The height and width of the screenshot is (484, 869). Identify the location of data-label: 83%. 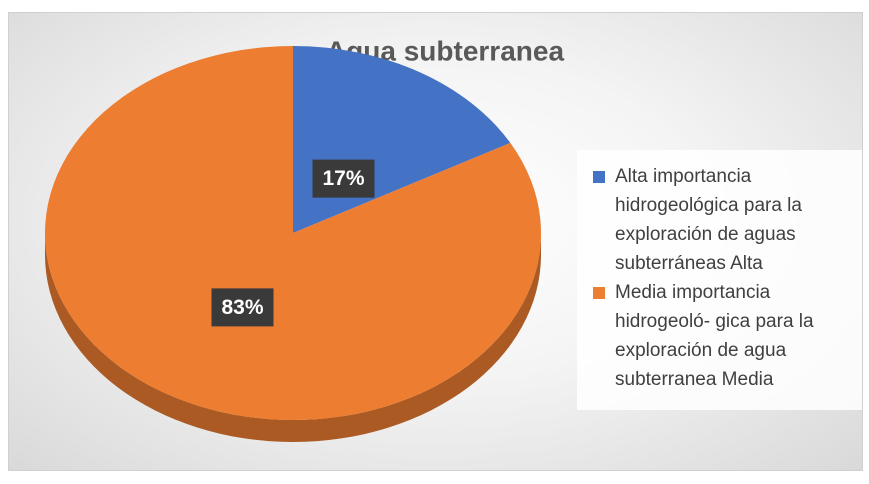
(242, 307).